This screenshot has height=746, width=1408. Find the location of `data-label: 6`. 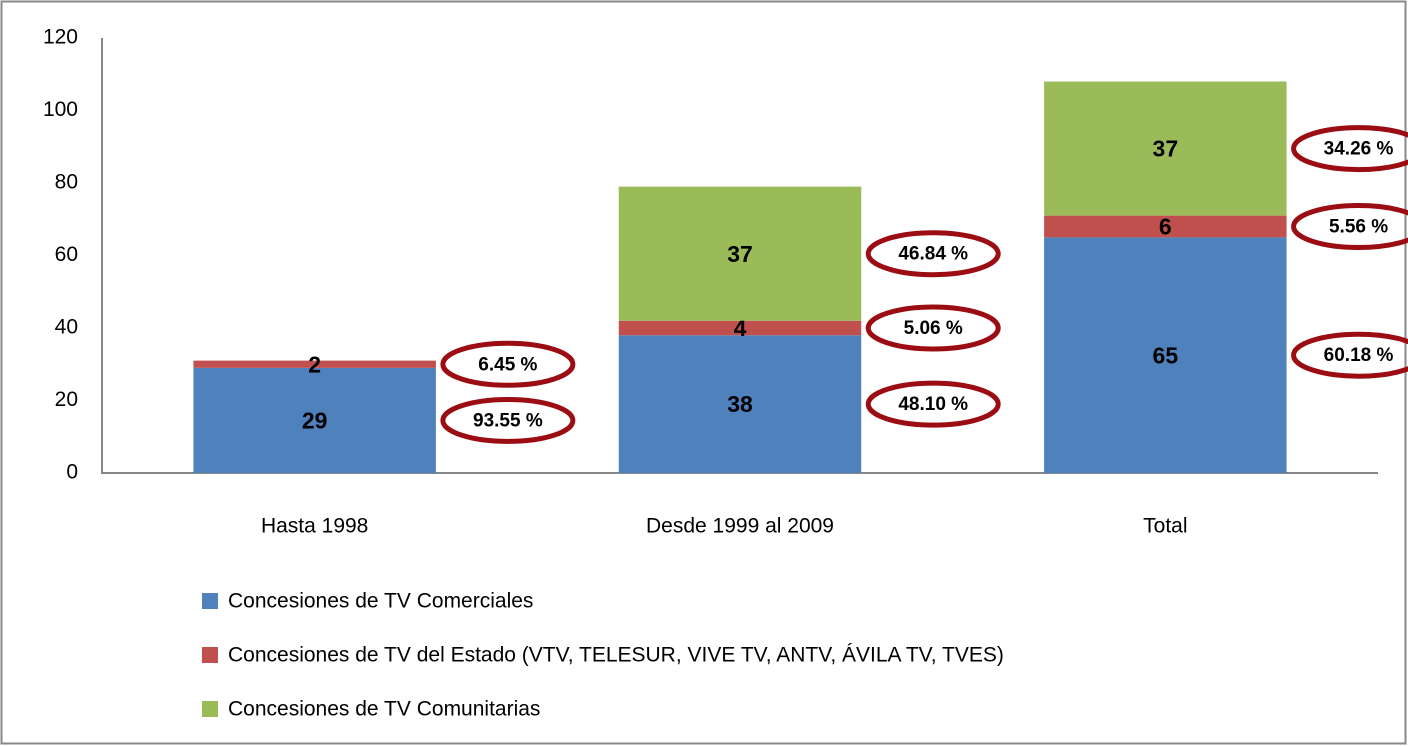

data-label: 6 is located at coordinates (1165, 227).